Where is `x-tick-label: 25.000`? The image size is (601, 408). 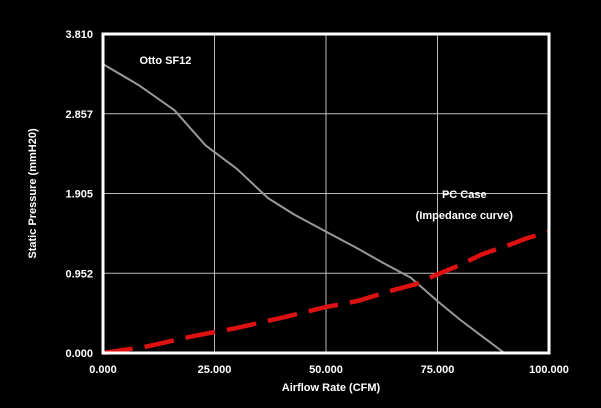
x-tick-label: 25.000 is located at coordinates (215, 370).